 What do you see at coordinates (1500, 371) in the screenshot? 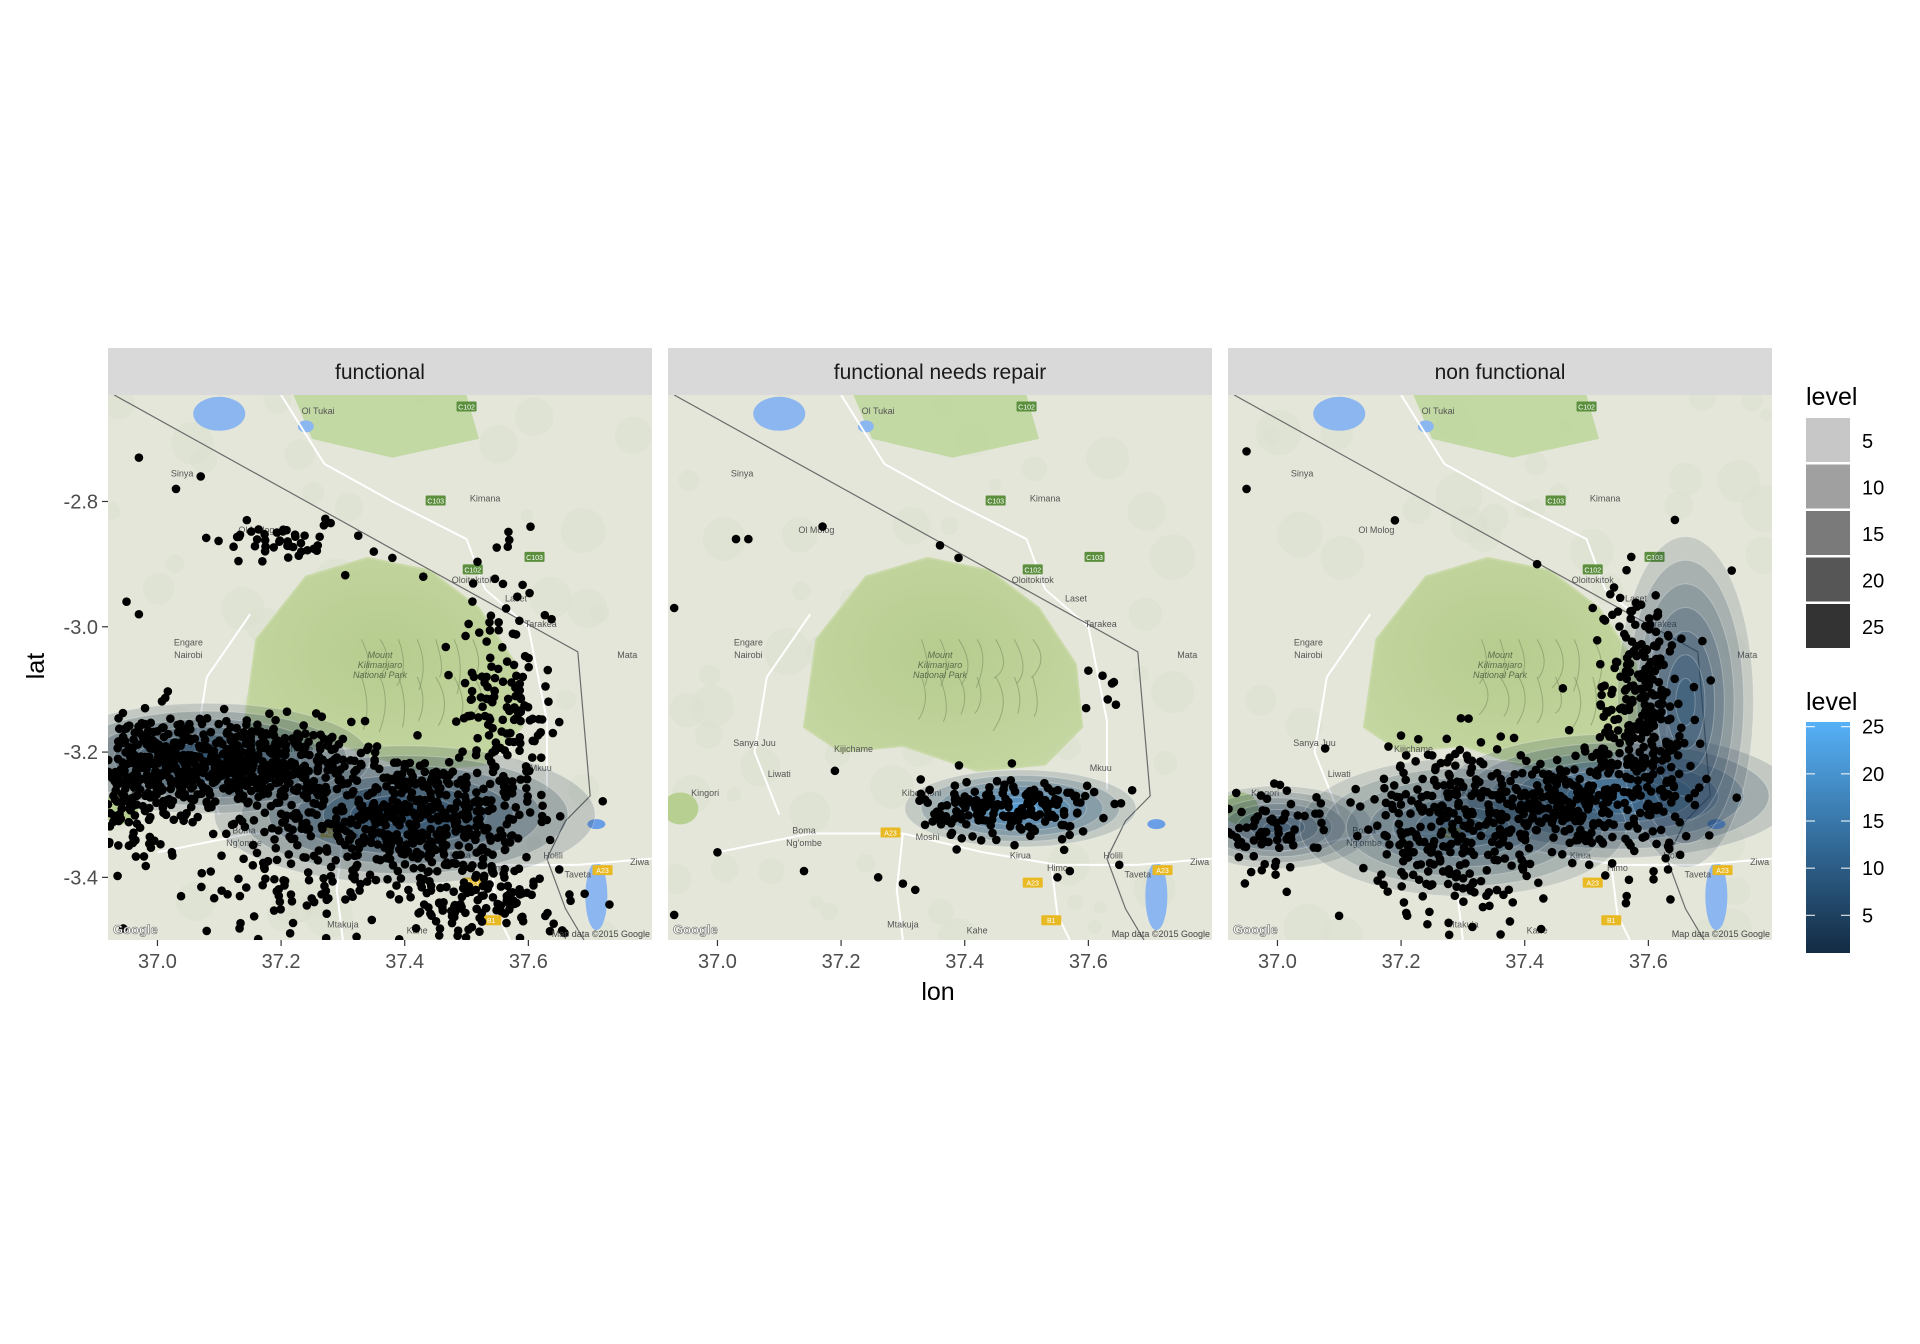
I see `facet-strip` at bounding box center [1500, 371].